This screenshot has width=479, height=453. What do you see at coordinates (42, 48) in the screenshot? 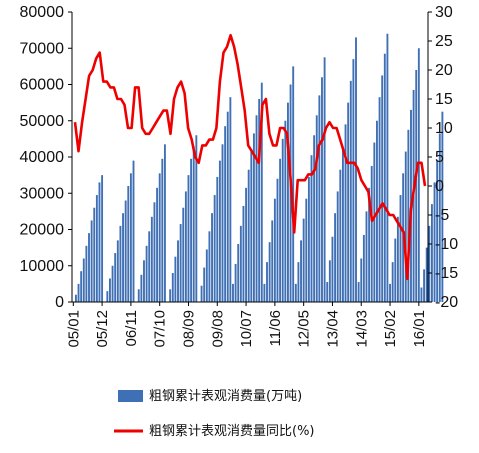
I see `left-tick-label: 70000` at bounding box center [42, 48].